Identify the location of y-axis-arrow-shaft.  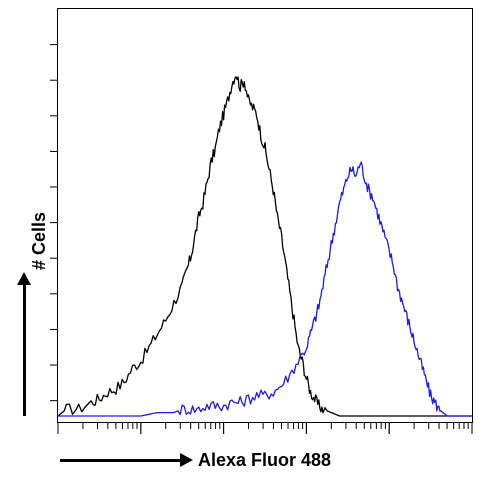
(24, 350).